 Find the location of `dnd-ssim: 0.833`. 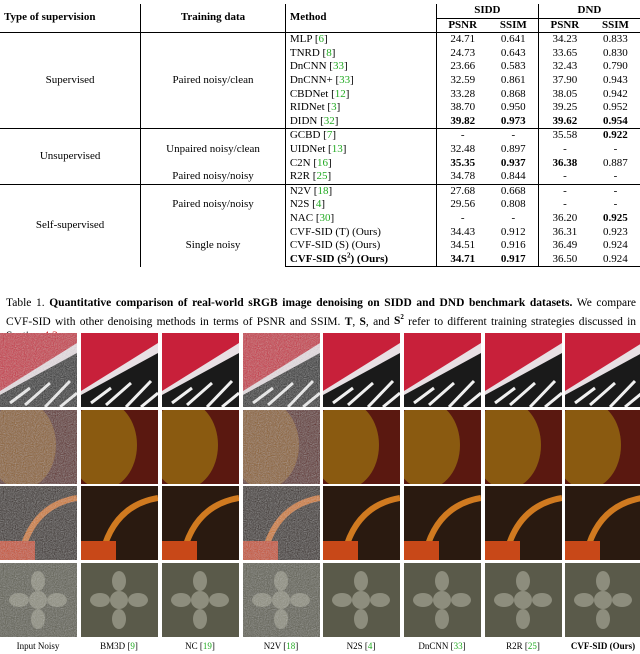

dnd-ssim: 0.833 is located at coordinates (615, 39).